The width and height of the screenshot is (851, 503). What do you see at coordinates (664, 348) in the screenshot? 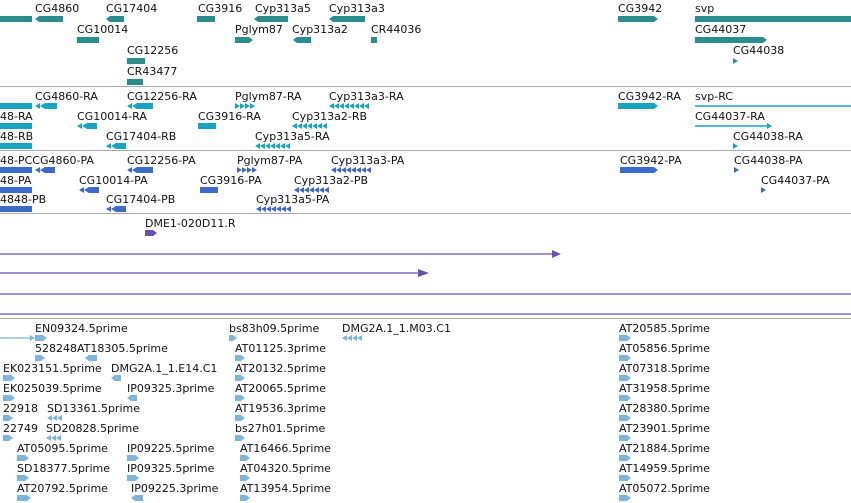
I see `est-label: AT05856.5prime` at bounding box center [664, 348].